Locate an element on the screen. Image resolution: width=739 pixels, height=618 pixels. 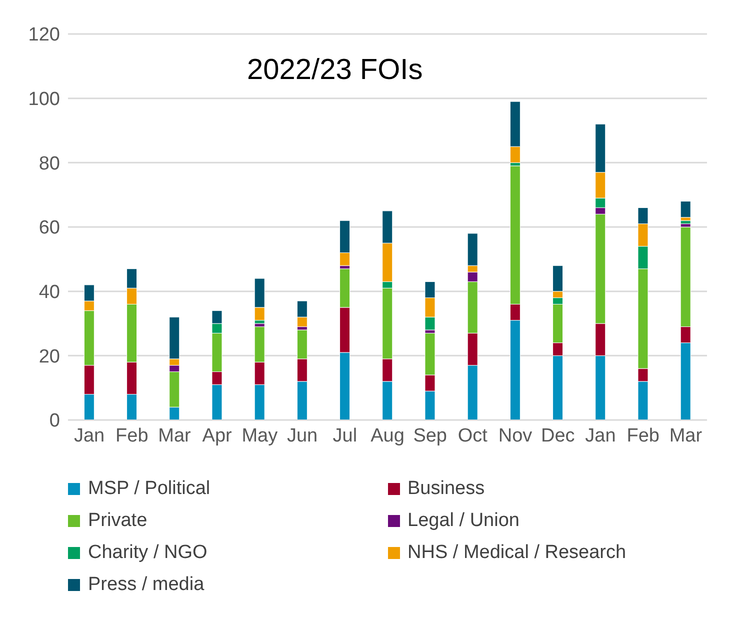
y-tick-label: 100 is located at coordinates (44, 99).